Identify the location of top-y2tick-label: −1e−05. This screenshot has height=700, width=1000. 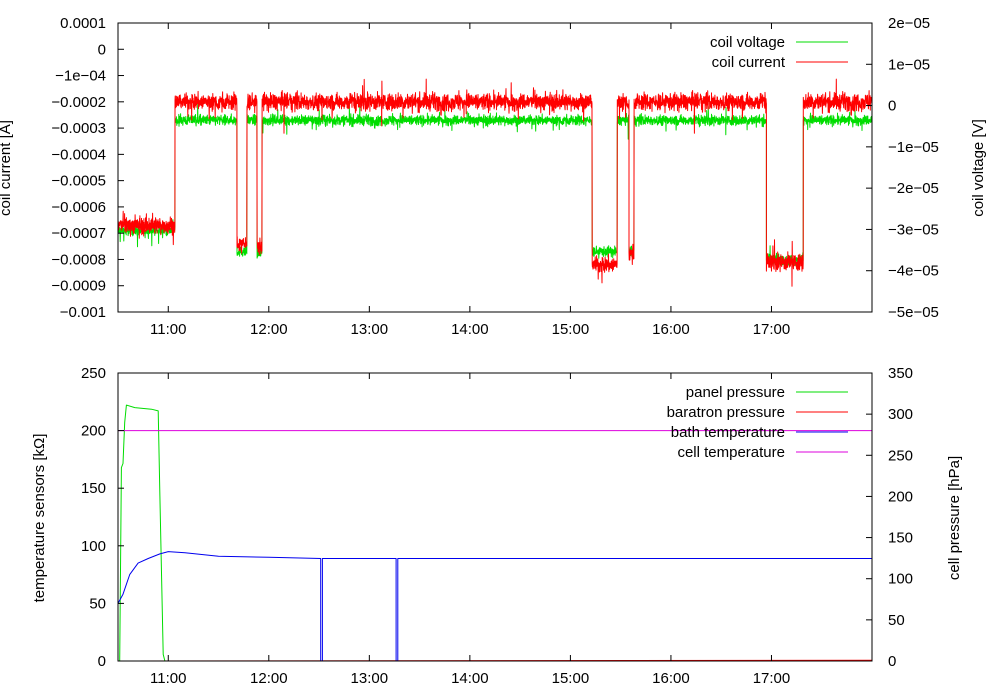
(913, 147).